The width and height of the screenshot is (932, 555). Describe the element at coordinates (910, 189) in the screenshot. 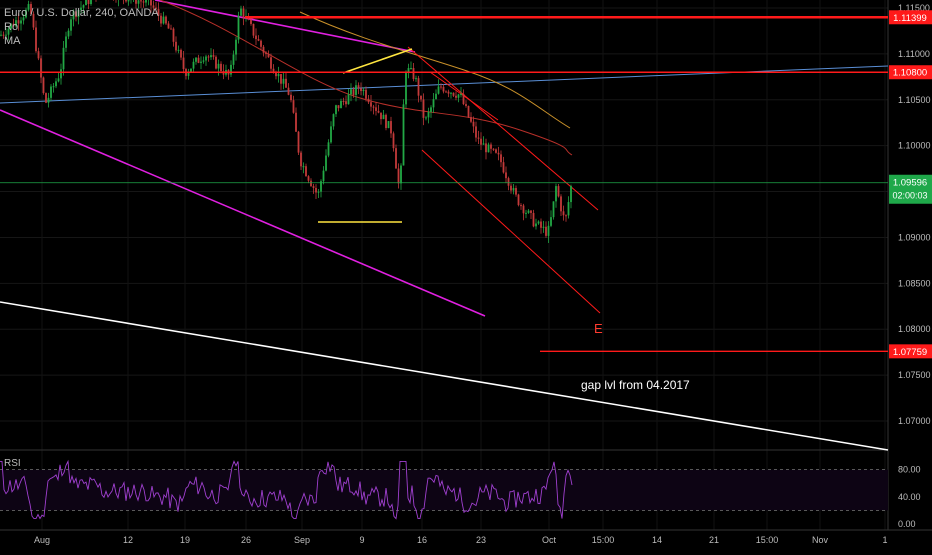

I see `last-price-box` at that location.